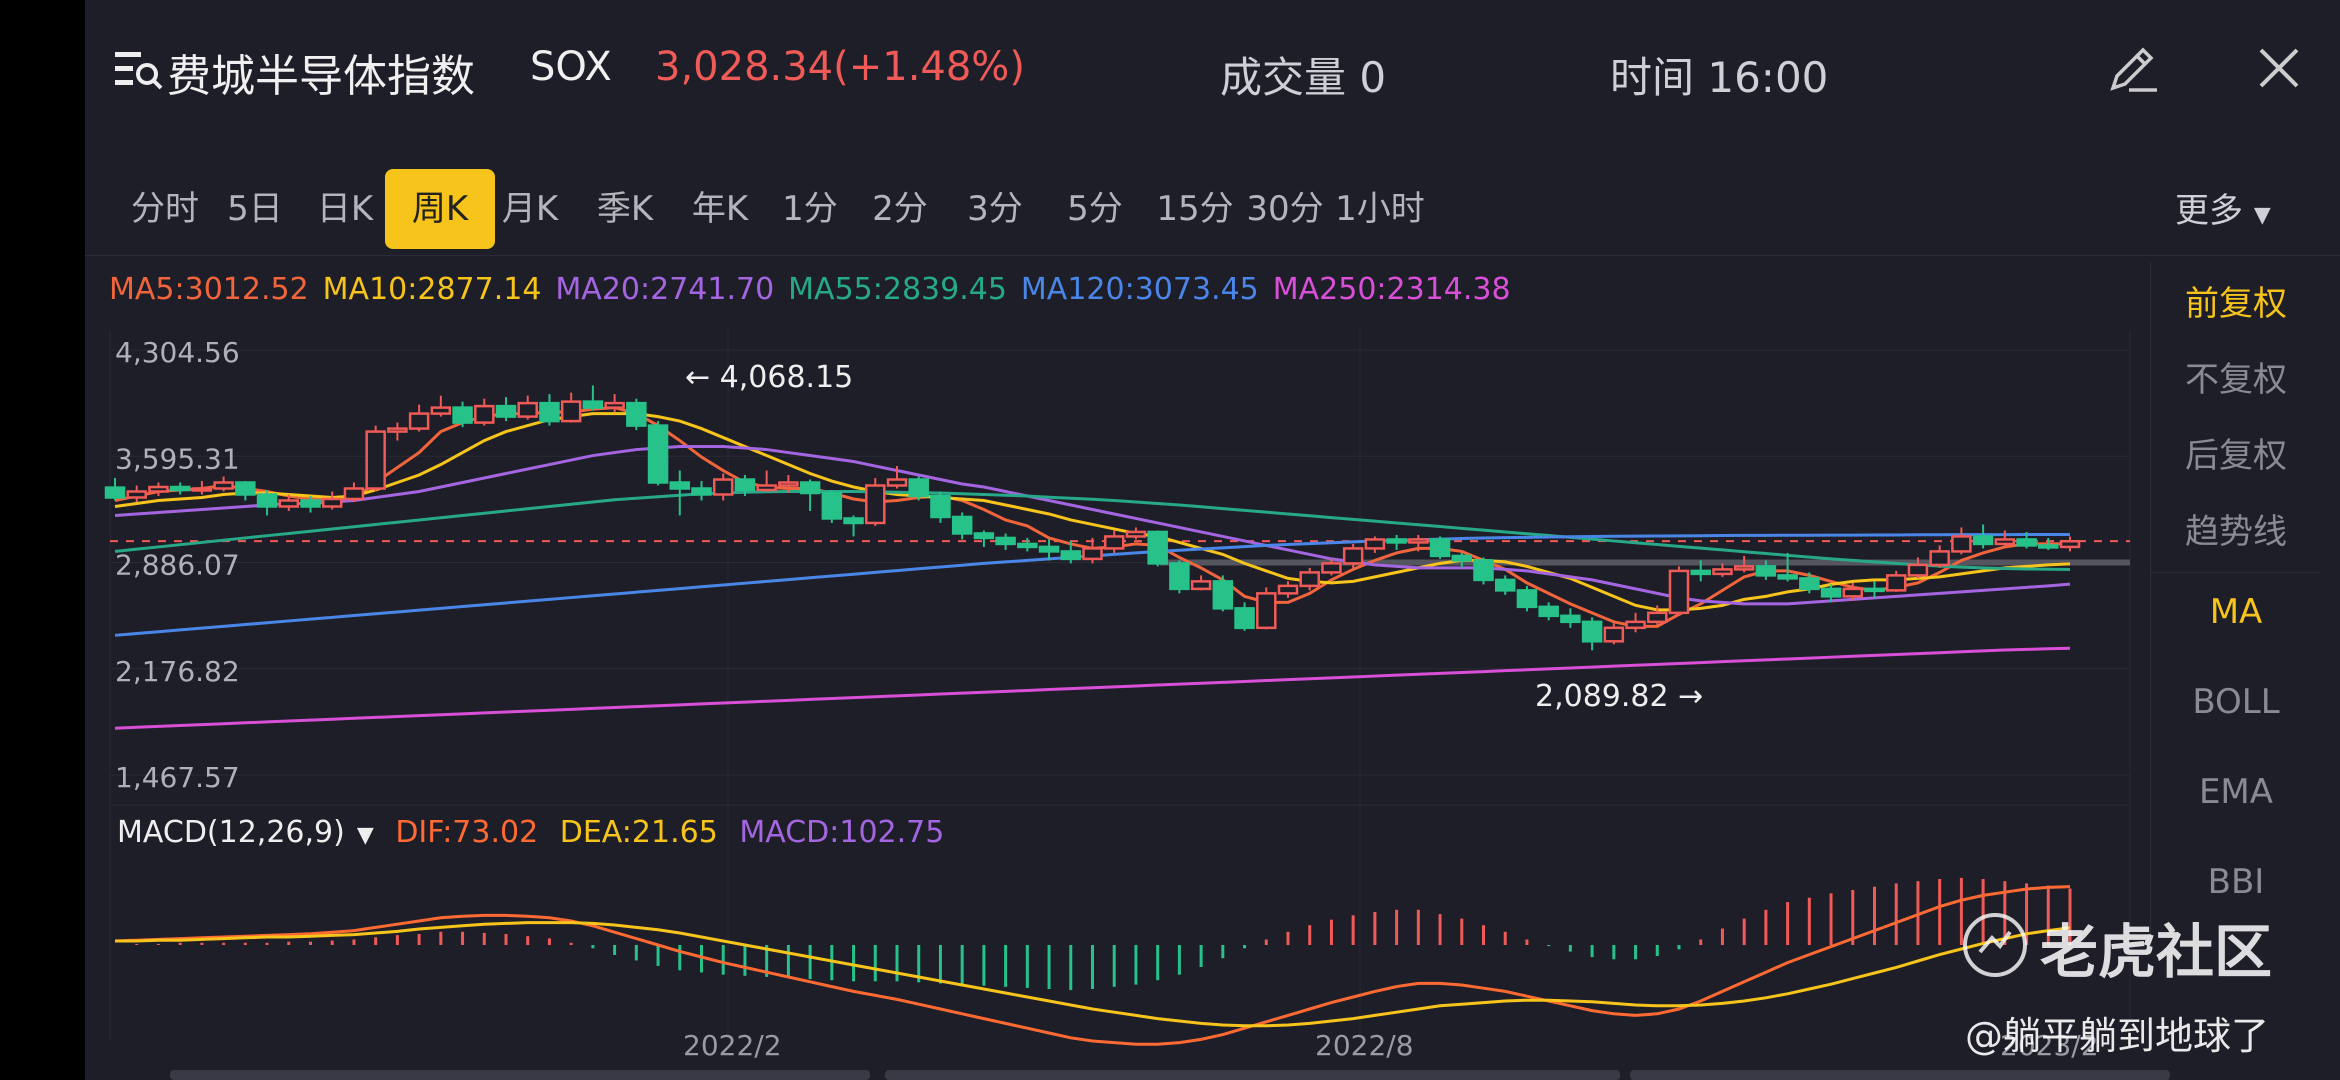 The width and height of the screenshot is (2340, 1080). Describe the element at coordinates (440, 209) in the screenshot. I see `tab-3: 周K` at that location.